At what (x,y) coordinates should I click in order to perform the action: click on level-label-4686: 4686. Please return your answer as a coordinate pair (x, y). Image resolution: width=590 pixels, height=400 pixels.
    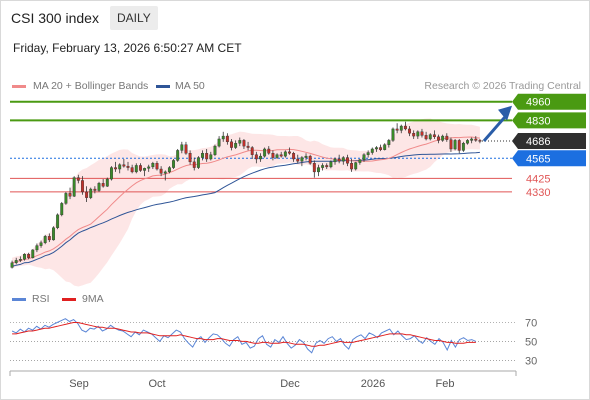
    Looking at the image, I should click on (538, 142).